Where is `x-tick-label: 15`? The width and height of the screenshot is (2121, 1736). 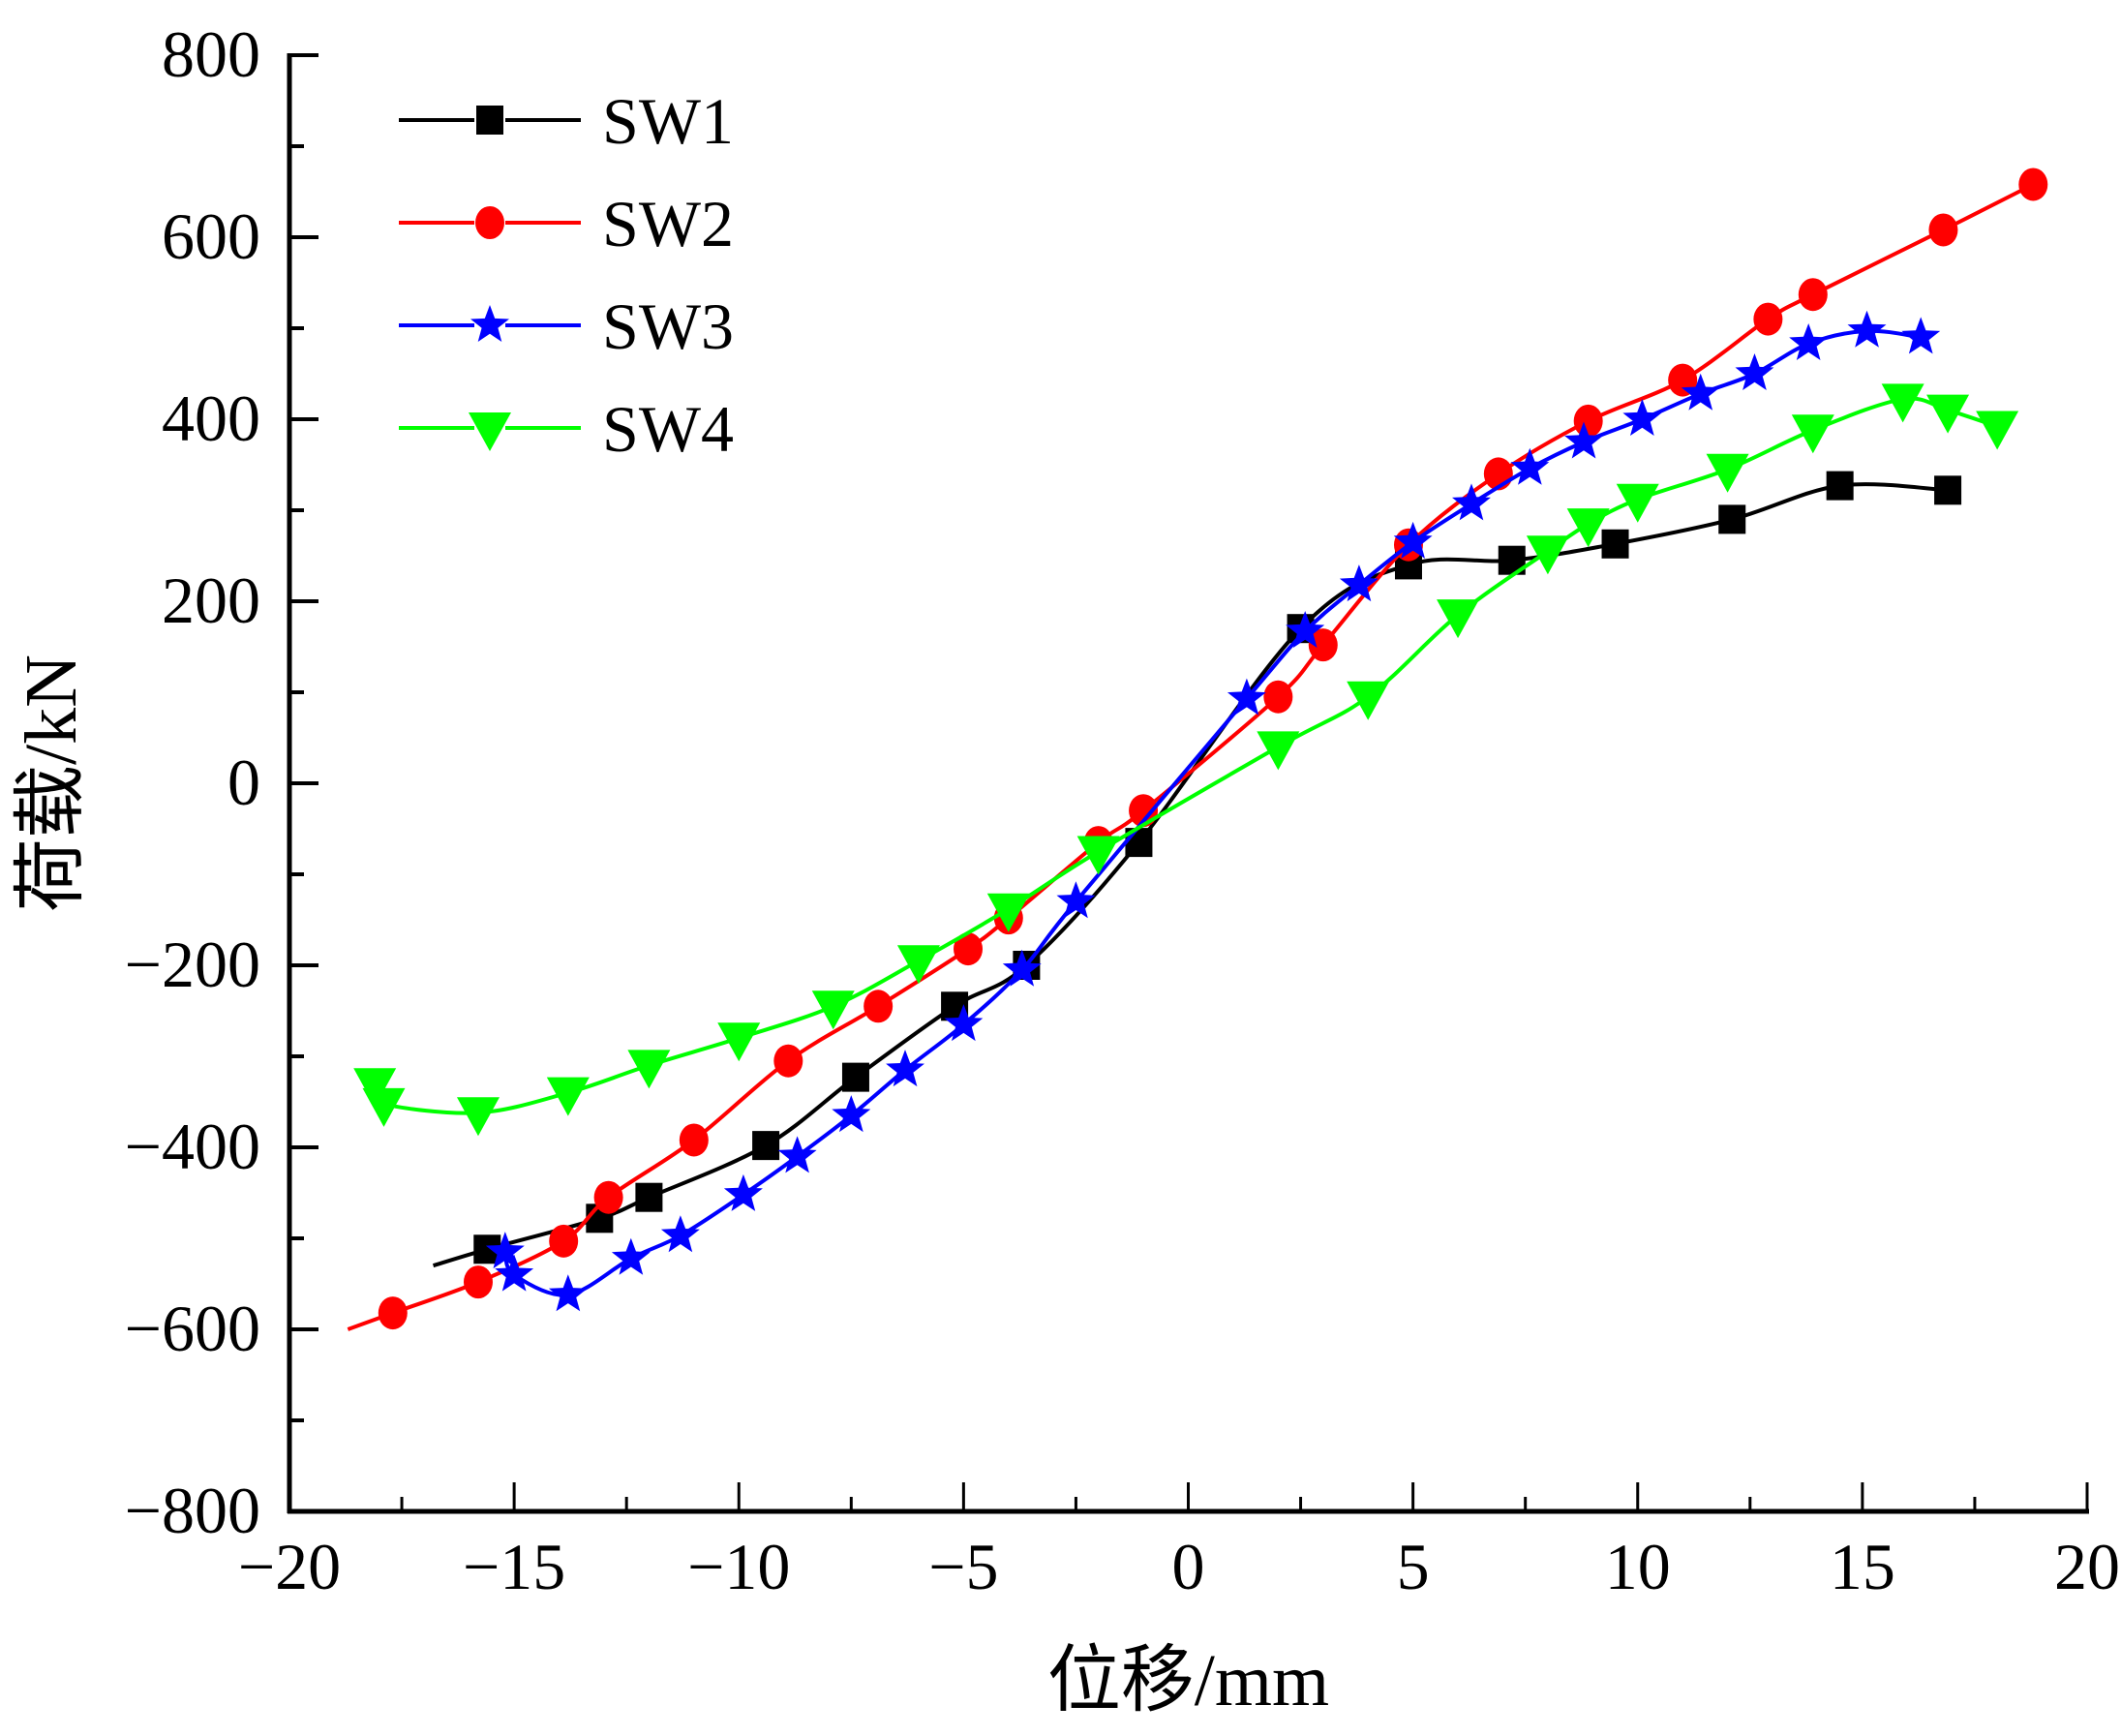 x-tick-label: 15 is located at coordinates (1862, 1566).